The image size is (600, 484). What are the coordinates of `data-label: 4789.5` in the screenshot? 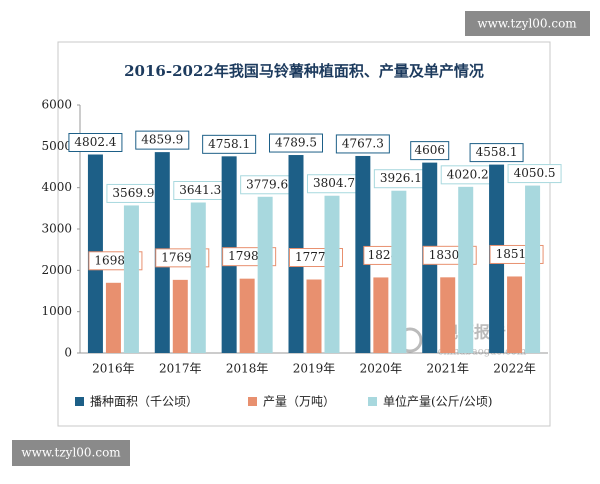 It's located at (296, 143).